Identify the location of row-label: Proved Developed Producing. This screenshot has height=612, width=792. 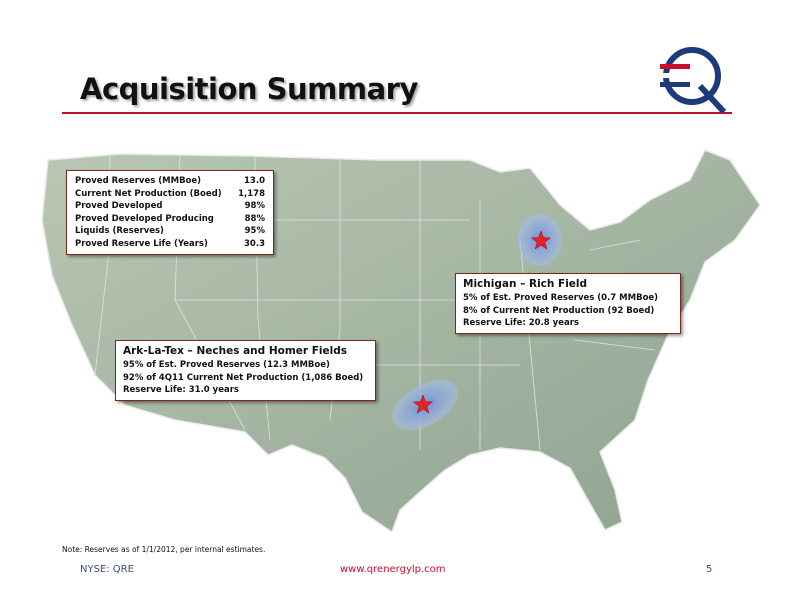
(144, 218).